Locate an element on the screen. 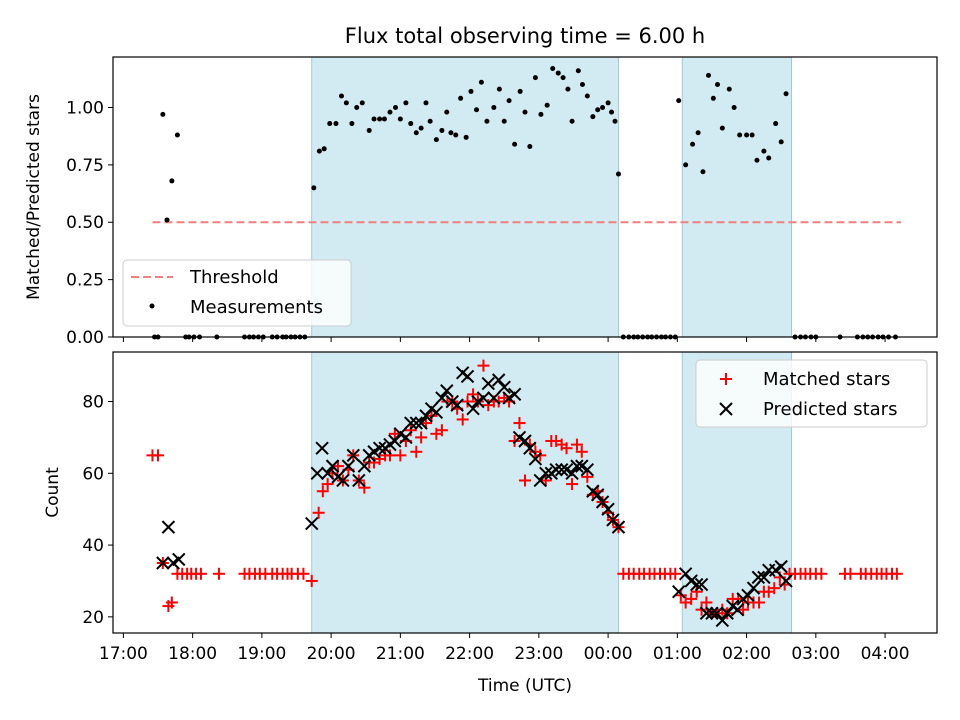 The height and width of the screenshot is (720, 960). predicted-legend-swatch is located at coordinates (726, 409).